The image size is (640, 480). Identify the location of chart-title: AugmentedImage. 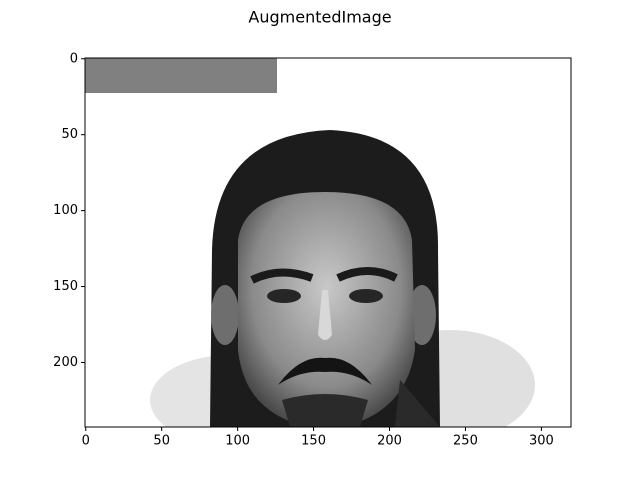
(319, 17).